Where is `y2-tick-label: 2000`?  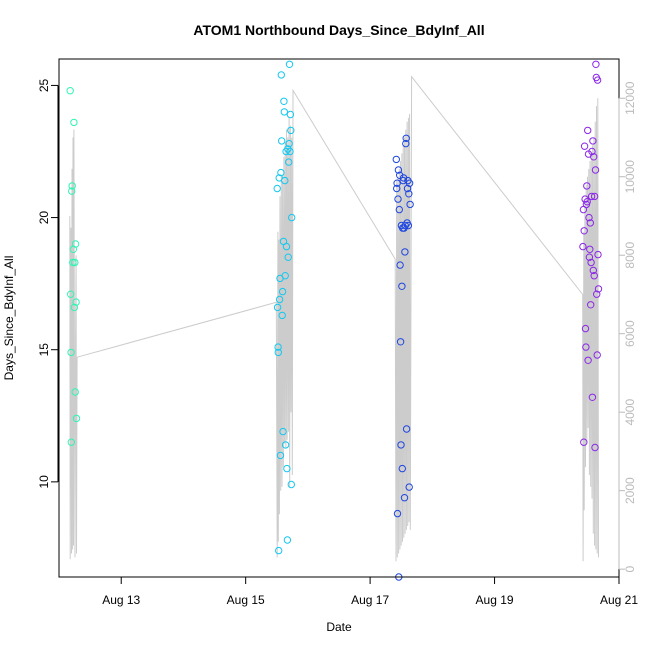 y2-tick-label: 2000 is located at coordinates (630, 490).